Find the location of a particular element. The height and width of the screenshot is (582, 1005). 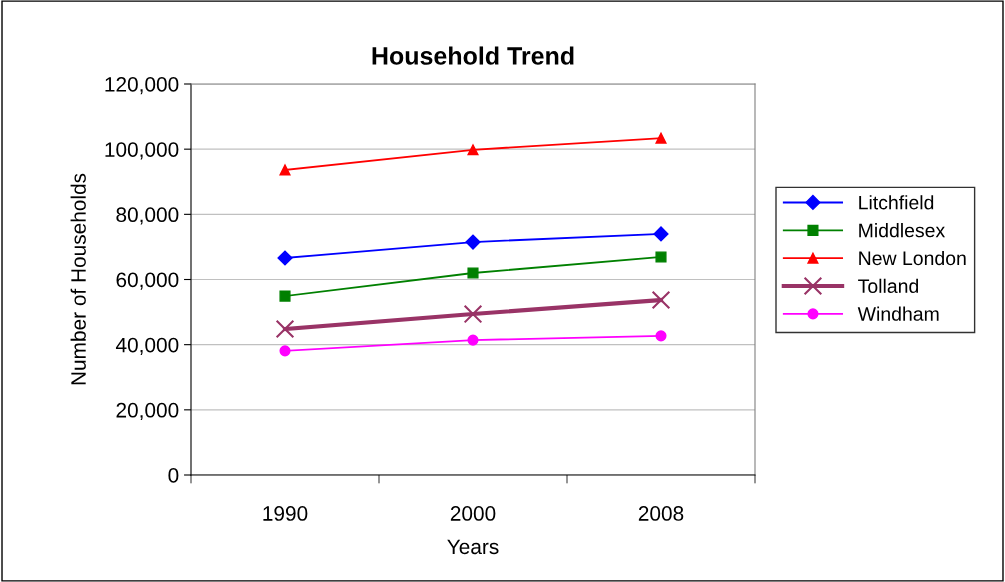

y-tick-label: 60,000 is located at coordinates (147, 281).